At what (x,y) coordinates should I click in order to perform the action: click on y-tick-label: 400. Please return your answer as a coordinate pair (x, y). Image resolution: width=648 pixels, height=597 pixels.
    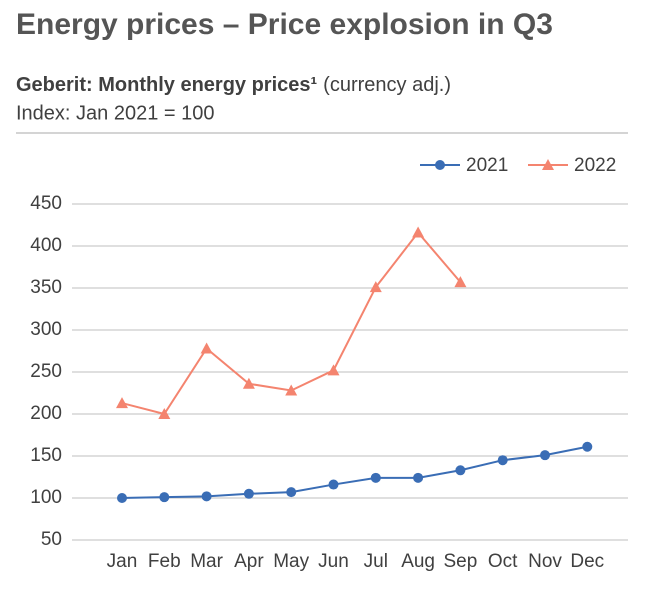
    Looking at the image, I should click on (46, 245).